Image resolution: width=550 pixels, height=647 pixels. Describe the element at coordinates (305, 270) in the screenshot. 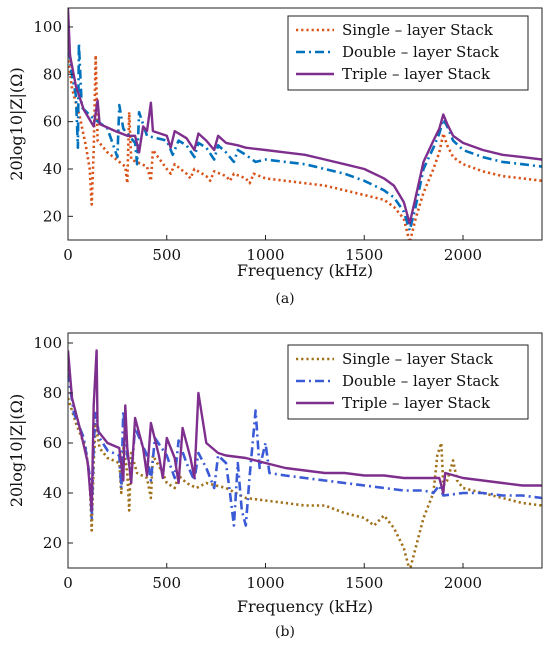

I see `chart-a-xlabel: Frequency (kHz)` at that location.